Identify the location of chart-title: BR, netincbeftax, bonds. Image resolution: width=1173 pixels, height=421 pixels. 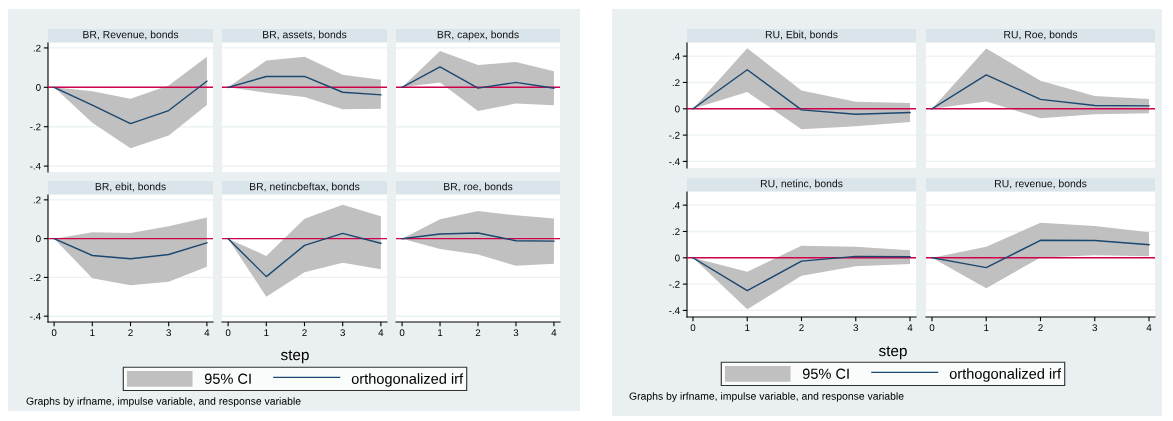
(305, 187).